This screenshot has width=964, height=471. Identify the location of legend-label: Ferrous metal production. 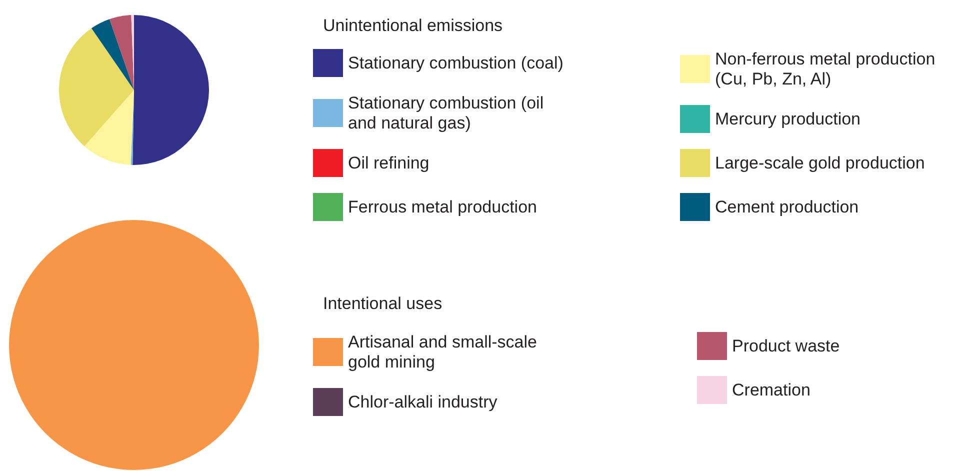
(442, 207).